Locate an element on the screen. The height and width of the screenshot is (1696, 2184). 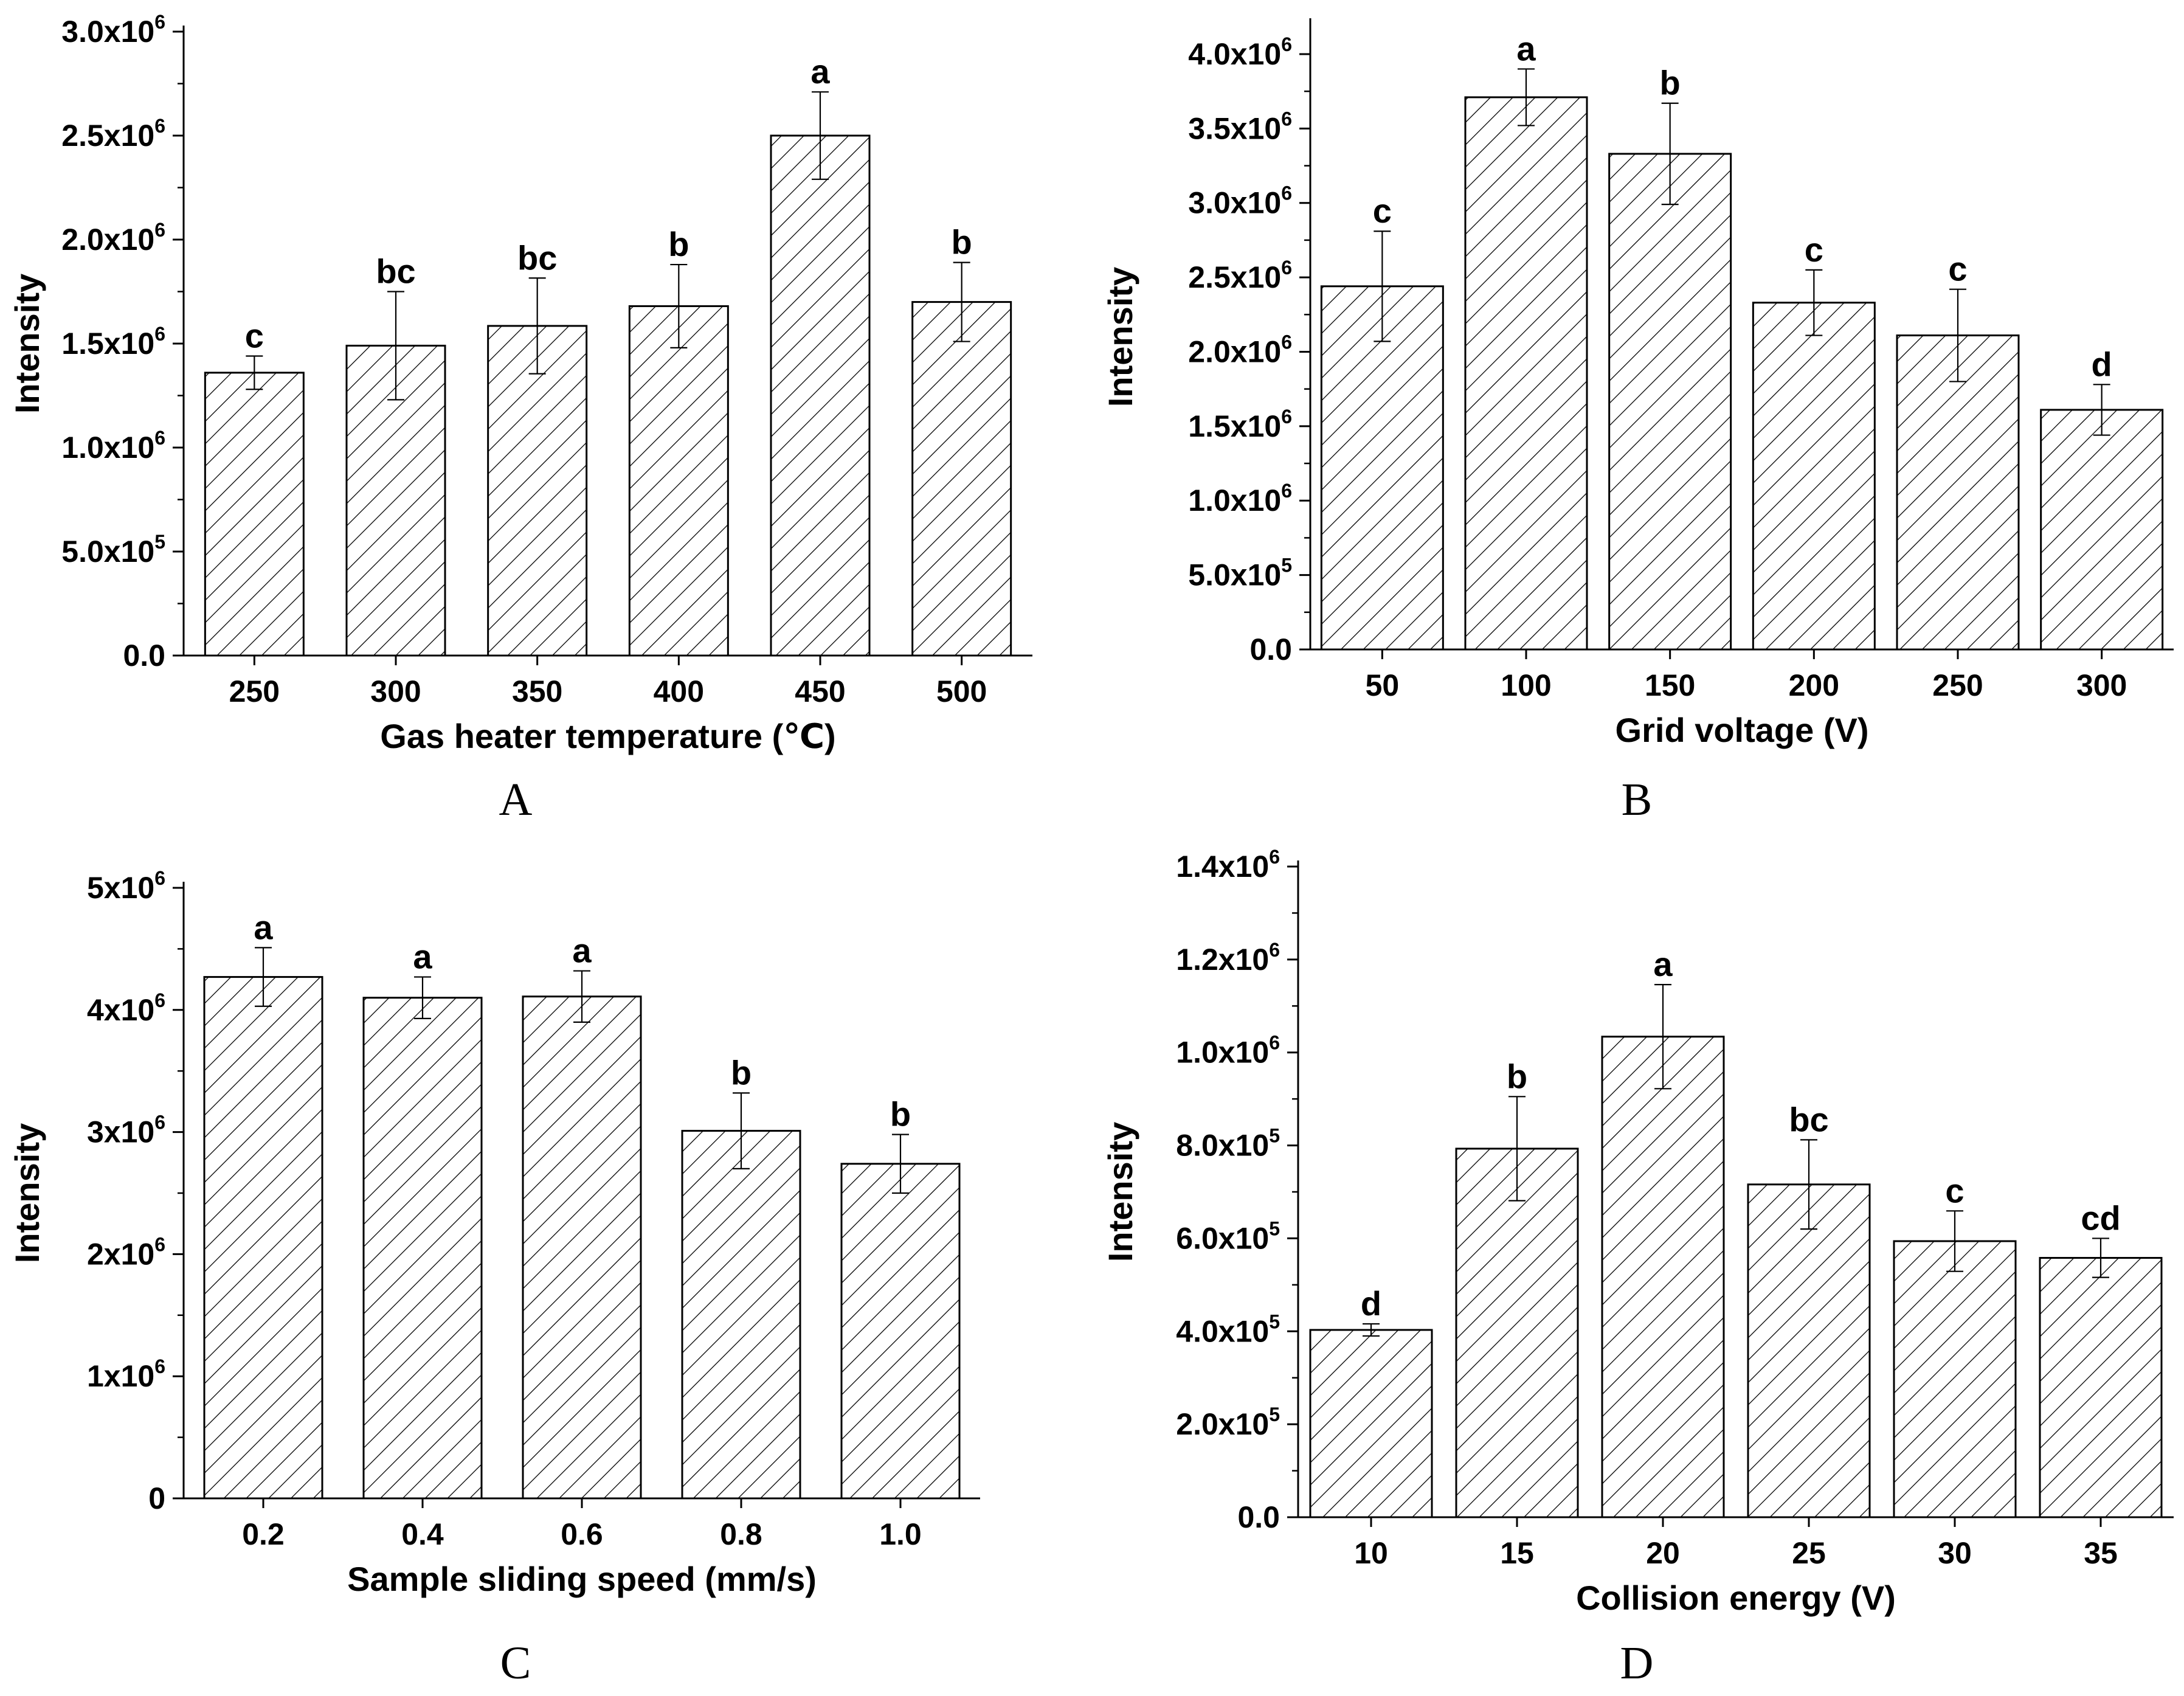
y-tick-label: 1.4x10⁶ is located at coordinates (1228, 865).